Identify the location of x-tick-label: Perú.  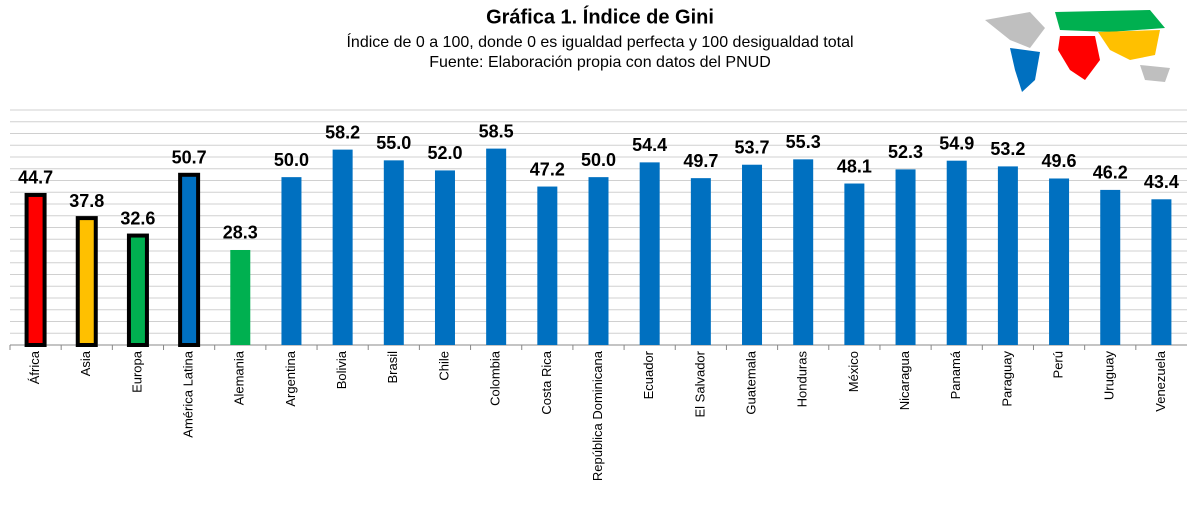
(1058, 364).